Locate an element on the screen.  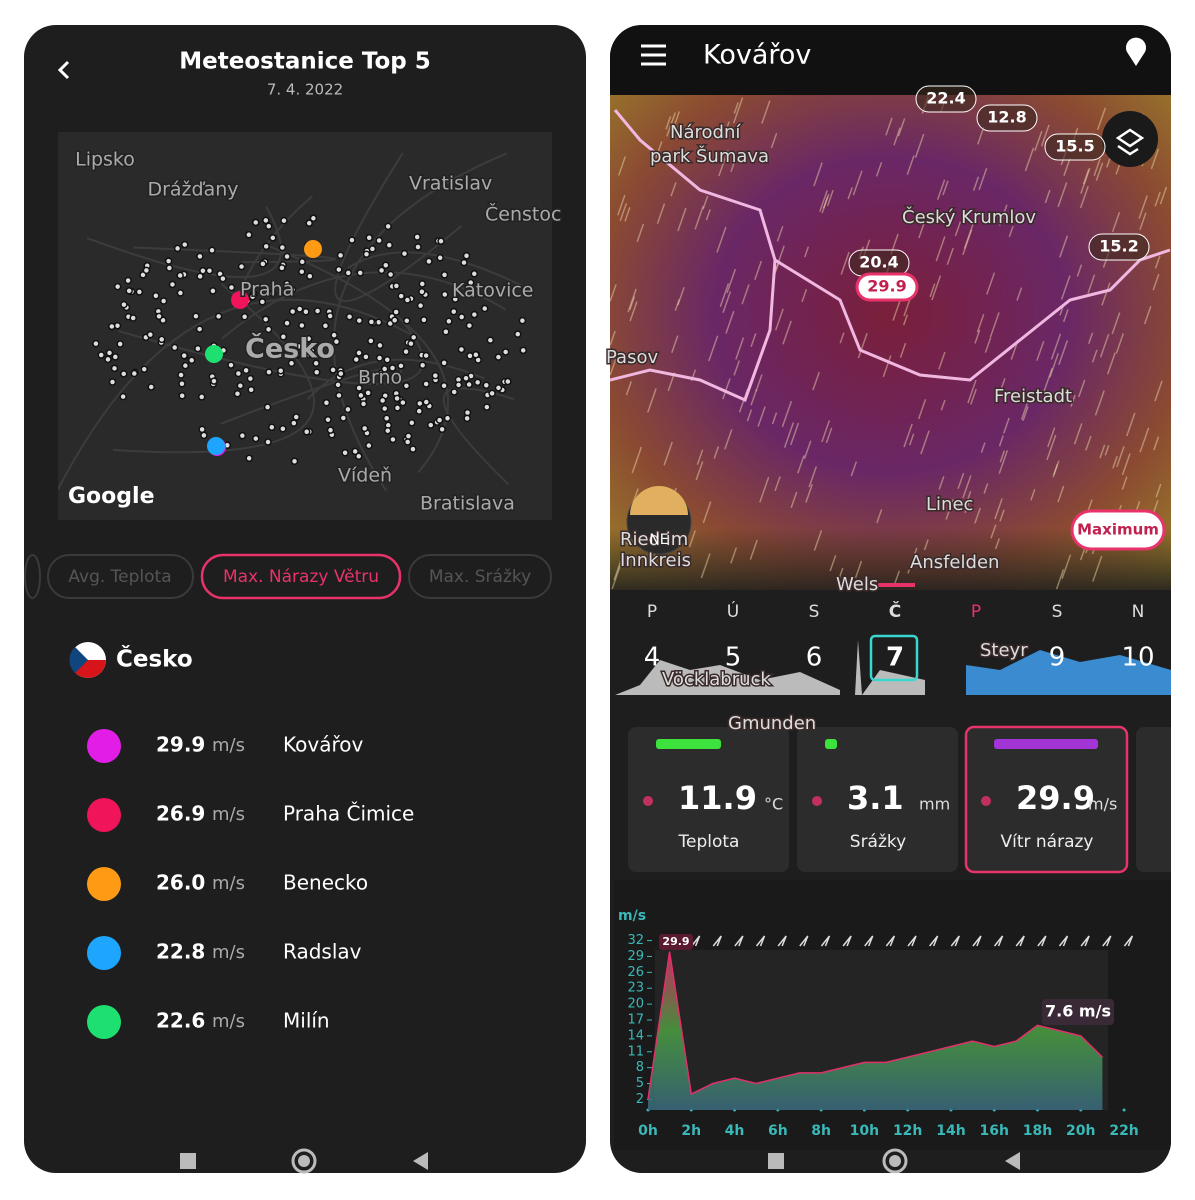
map-label: Česko is located at coordinates (290, 349).